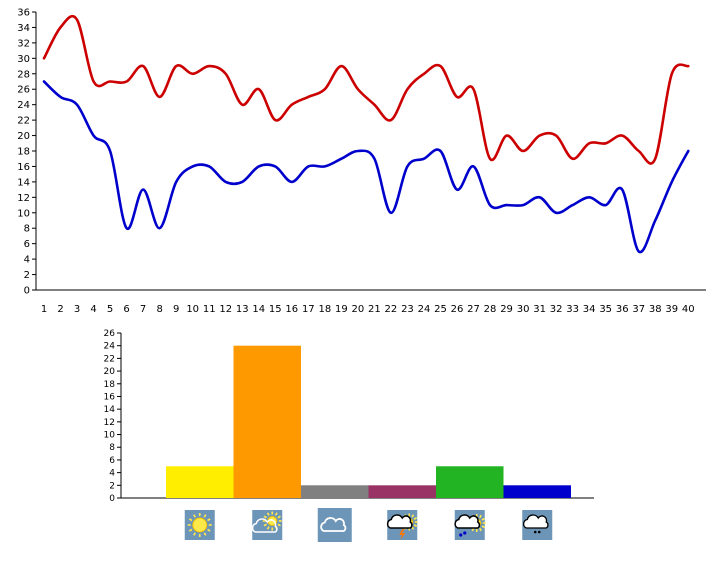  Describe the element at coordinates (126, 309) in the screenshot. I see `x-tick-label: 6` at that location.